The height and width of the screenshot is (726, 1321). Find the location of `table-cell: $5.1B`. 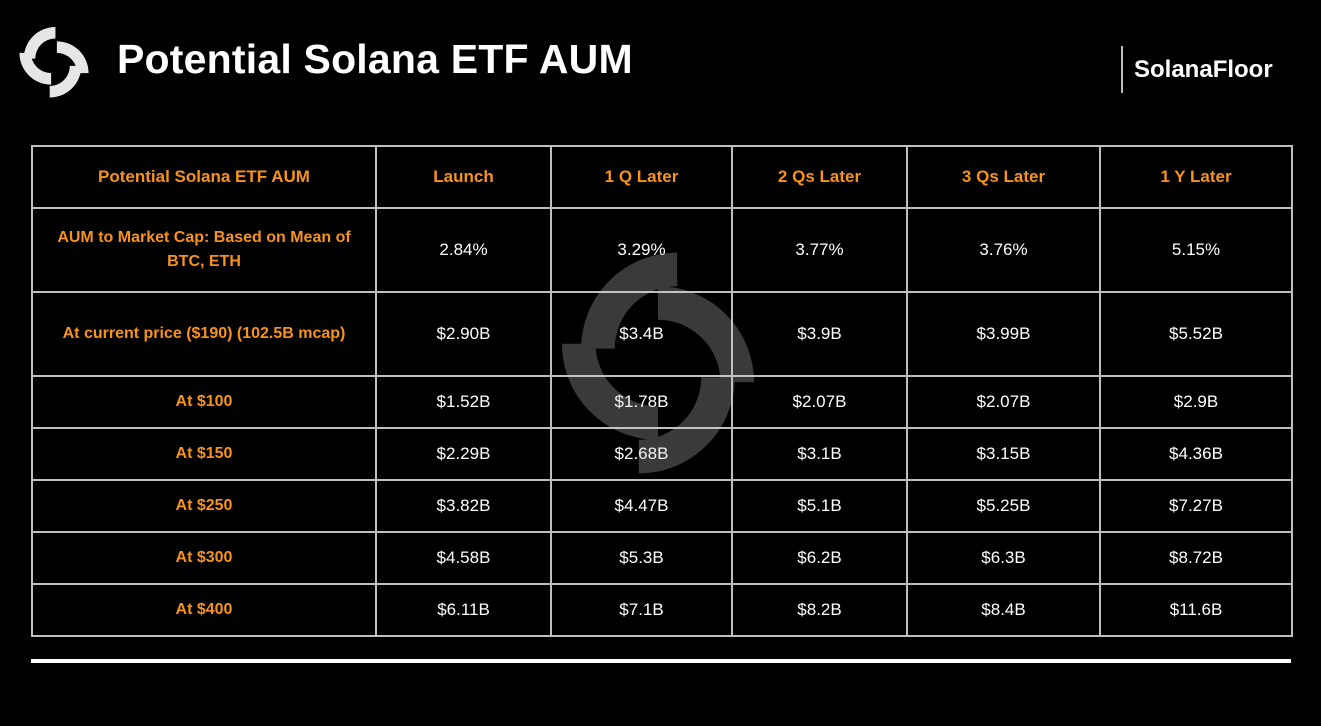

table-cell: $5.1B is located at coordinates (819, 506).